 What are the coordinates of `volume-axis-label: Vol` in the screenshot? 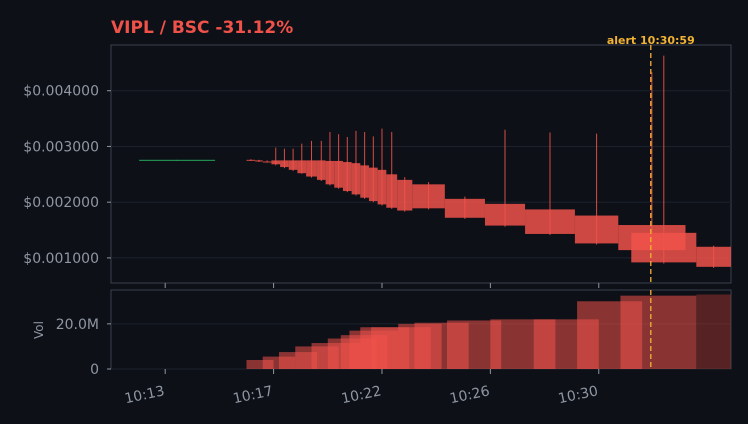 It's located at (39, 330).